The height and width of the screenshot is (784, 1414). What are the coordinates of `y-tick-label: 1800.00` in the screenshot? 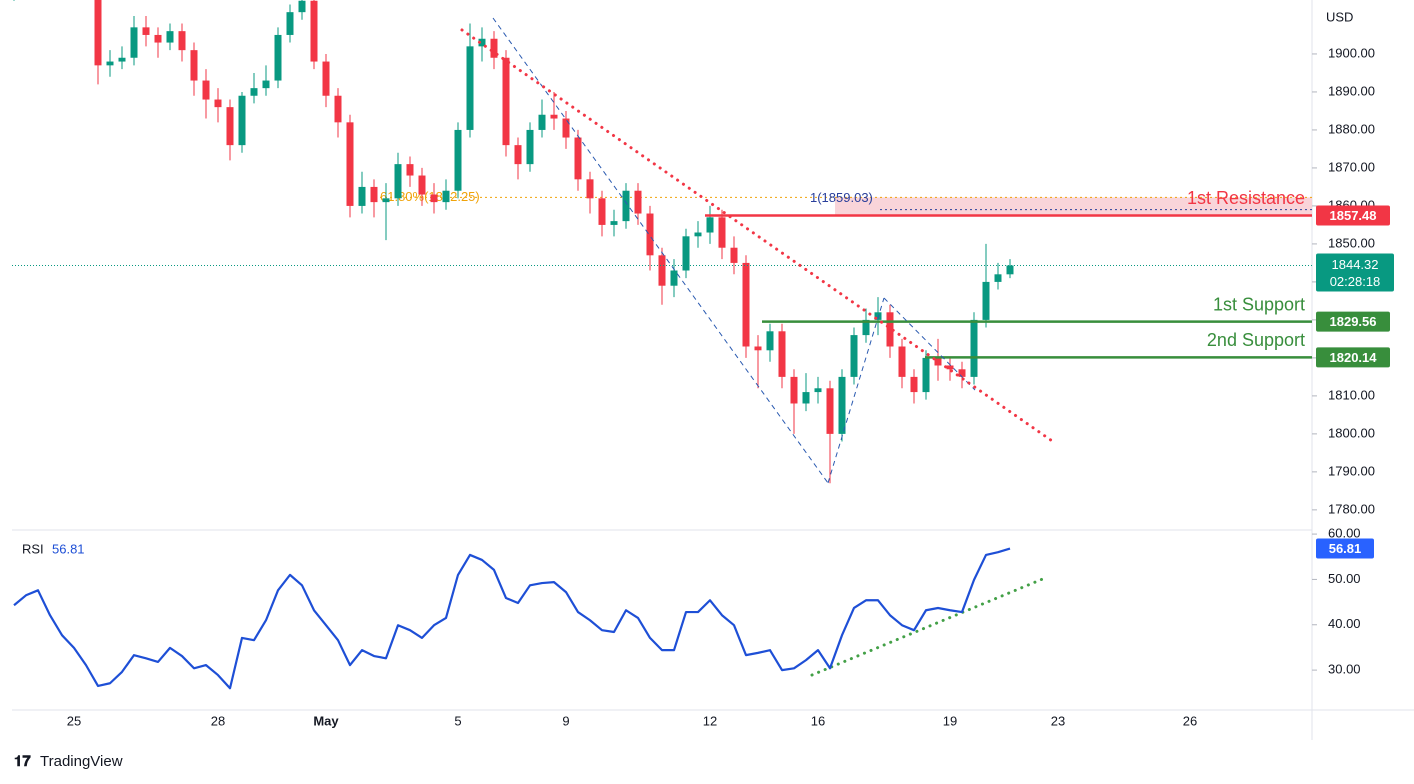 It's located at (1351, 432).